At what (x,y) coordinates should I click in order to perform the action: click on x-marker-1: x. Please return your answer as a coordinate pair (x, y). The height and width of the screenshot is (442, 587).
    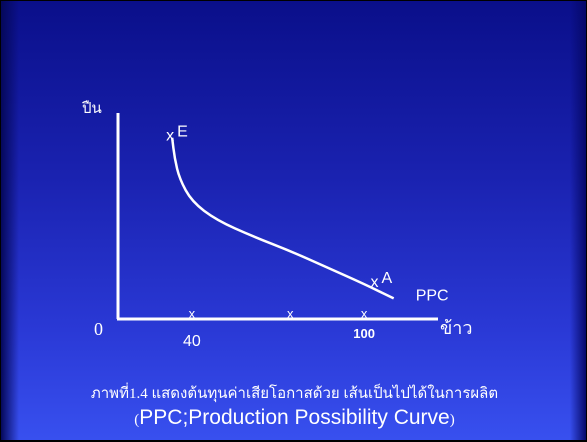
    Looking at the image, I should click on (192, 313).